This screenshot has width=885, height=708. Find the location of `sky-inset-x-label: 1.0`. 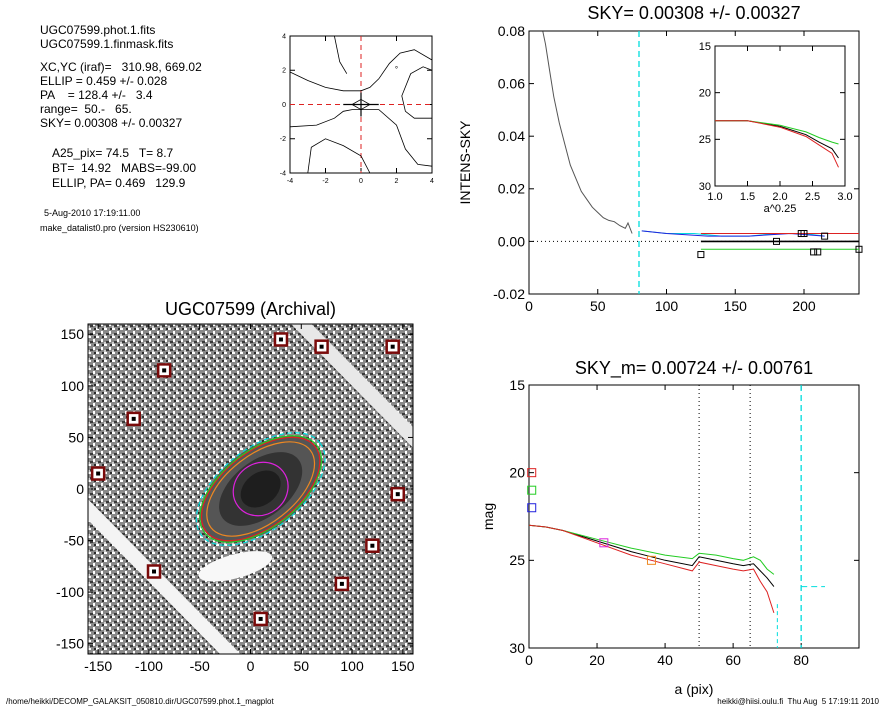

sky-inset-x-label: 1.0 is located at coordinates (714, 197).